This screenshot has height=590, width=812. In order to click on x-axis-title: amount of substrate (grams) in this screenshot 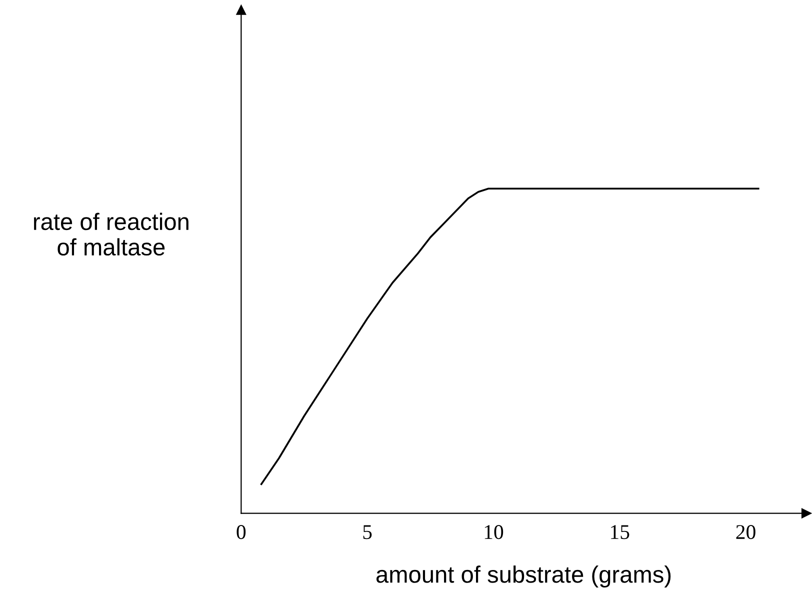, I will do `click(523, 577)`.